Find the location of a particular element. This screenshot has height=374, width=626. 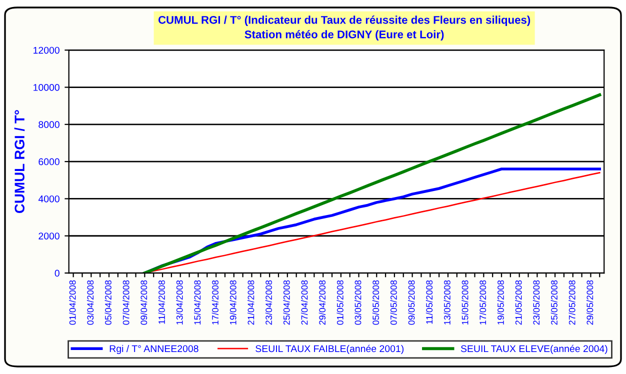

x-tick-label: 17/04/2008 is located at coordinates (215, 302).